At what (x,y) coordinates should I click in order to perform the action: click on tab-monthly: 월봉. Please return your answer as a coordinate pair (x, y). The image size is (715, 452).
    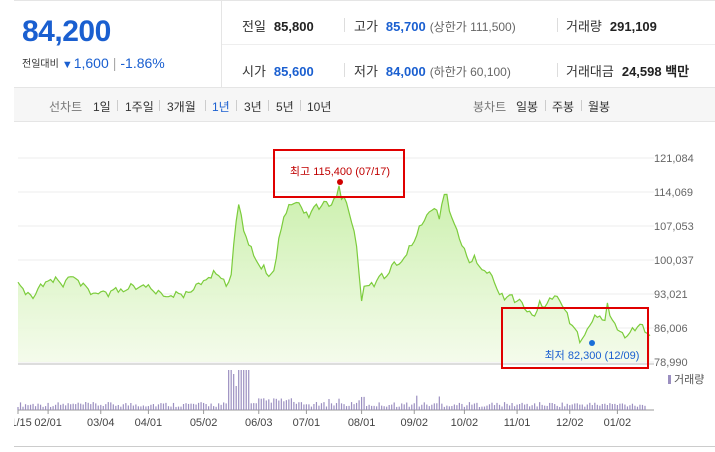
    Looking at the image, I should click on (599, 107).